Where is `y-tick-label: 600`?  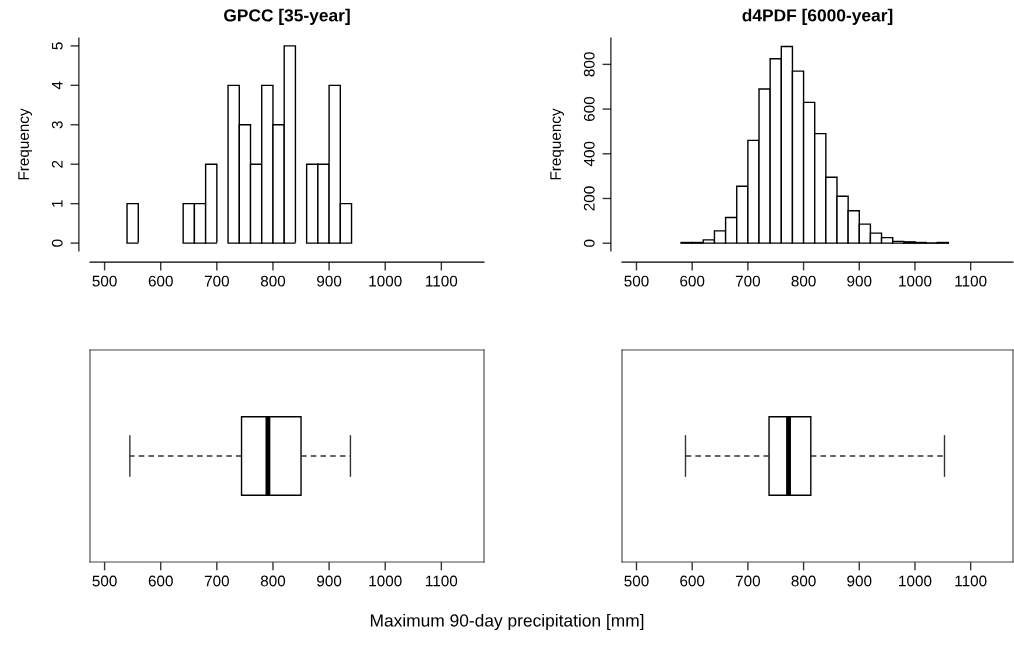 y-tick-label: 600 is located at coordinates (589, 109).